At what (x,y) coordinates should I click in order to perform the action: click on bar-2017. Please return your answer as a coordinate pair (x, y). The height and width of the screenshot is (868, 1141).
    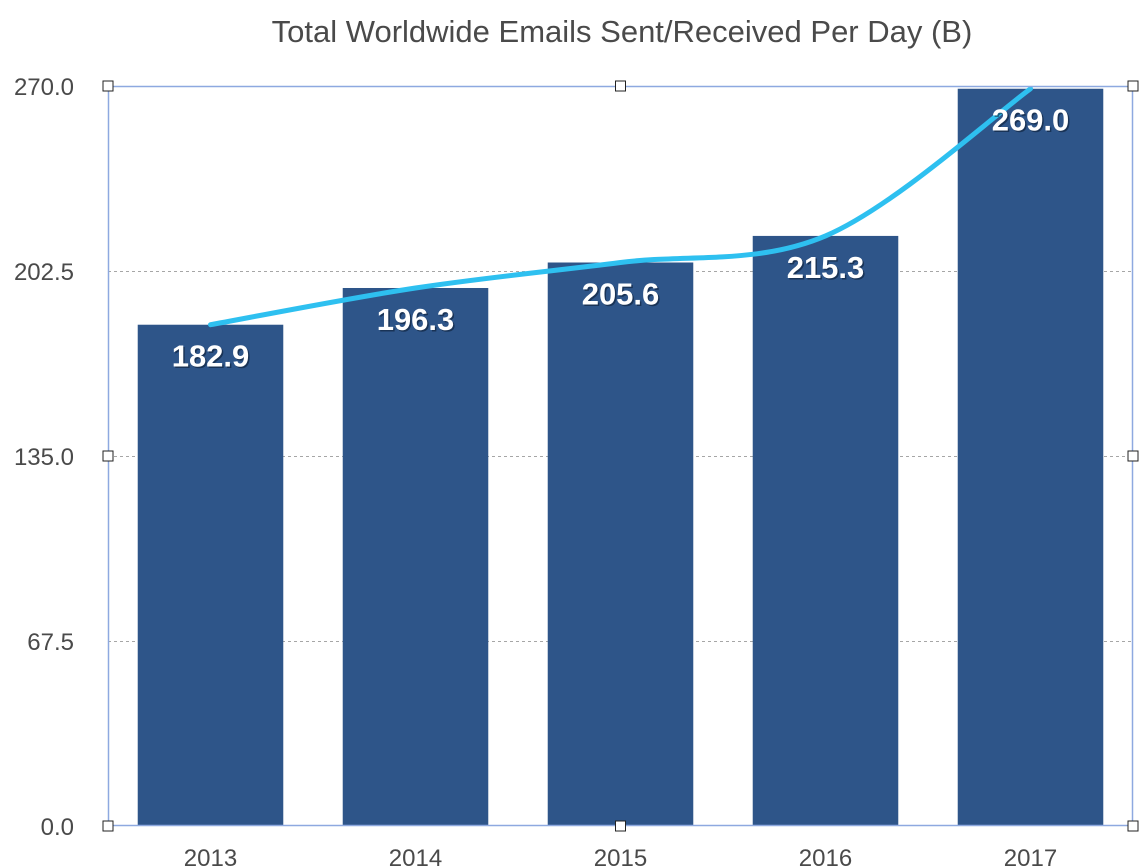
    Looking at the image, I should click on (1030, 457).